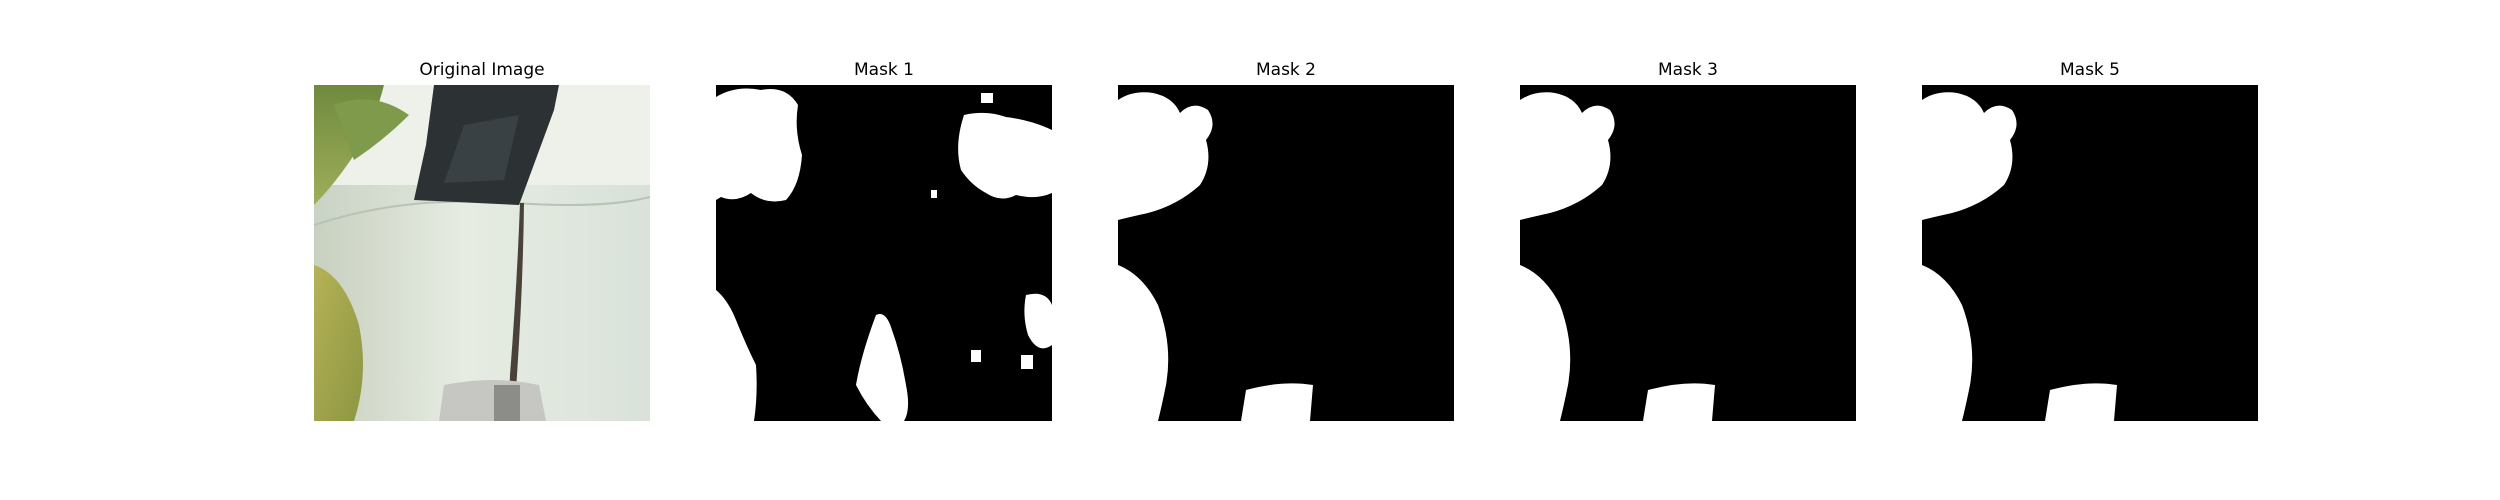 The width and height of the screenshot is (2500, 500). I want to click on lower-fixture-shadow, so click(507, 403).